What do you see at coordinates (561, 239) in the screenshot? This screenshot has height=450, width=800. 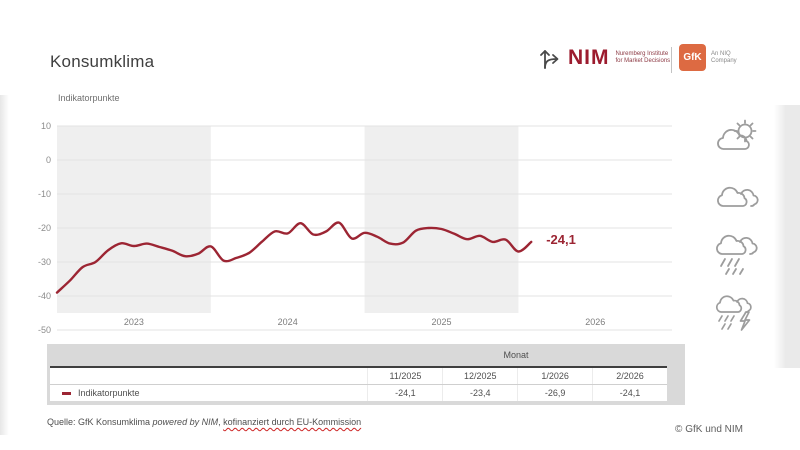 I see `line-end-value-label: -24,1` at bounding box center [561, 239].